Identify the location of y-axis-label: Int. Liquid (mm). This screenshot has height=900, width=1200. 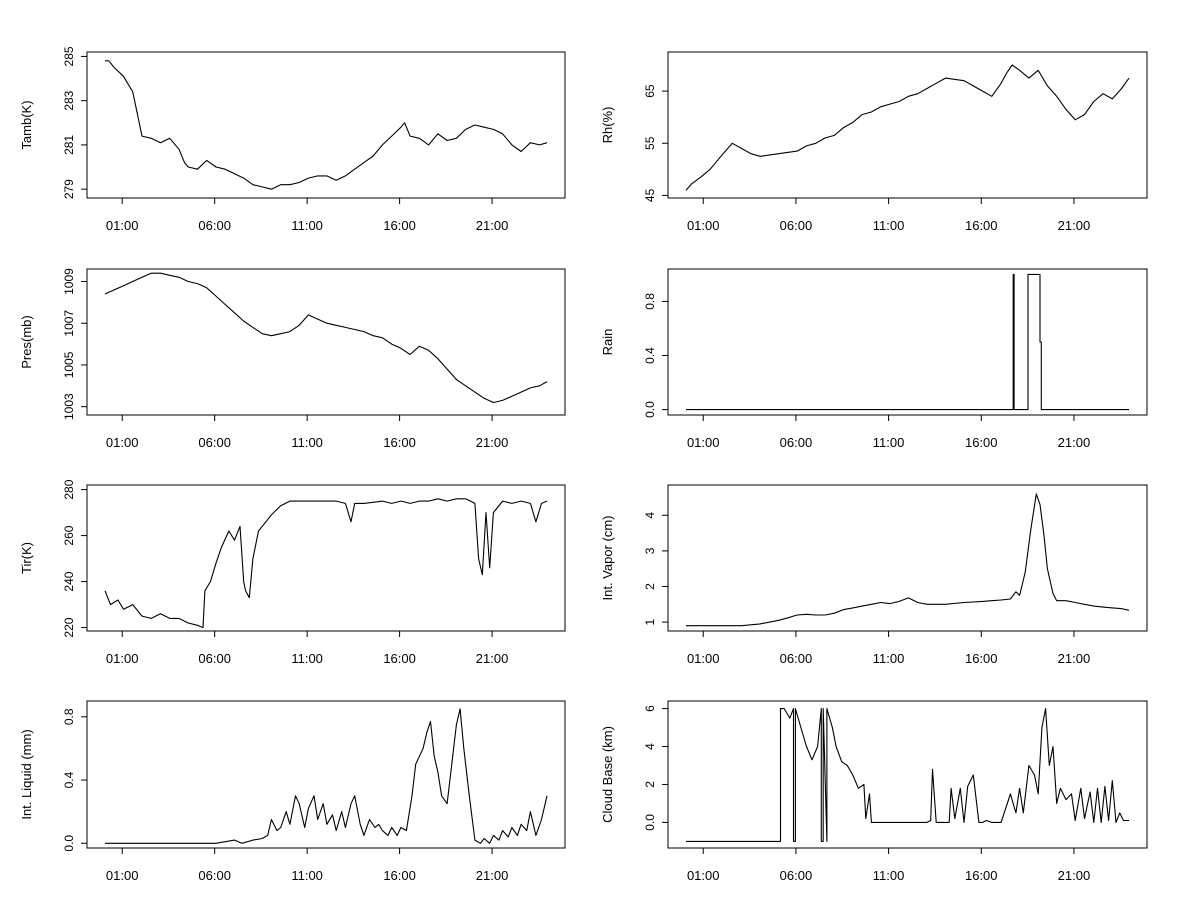
(26, 774).